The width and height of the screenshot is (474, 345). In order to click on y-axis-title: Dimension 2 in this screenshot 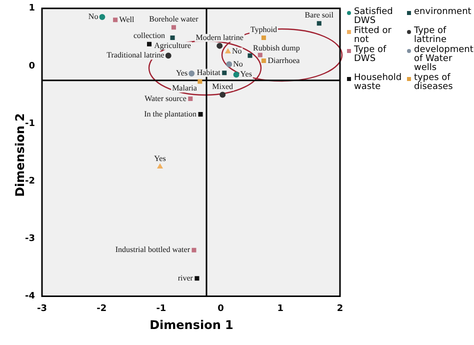, I will do `click(20, 155)`.